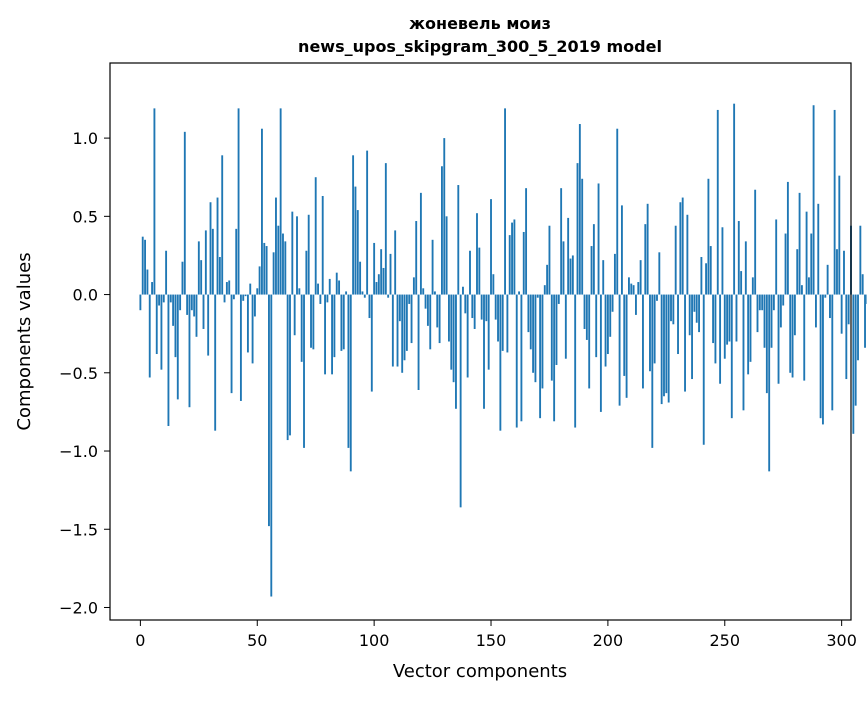 The width and height of the screenshot is (867, 701). Describe the element at coordinates (257, 640) in the screenshot. I see `x-tick-label: 50` at that location.